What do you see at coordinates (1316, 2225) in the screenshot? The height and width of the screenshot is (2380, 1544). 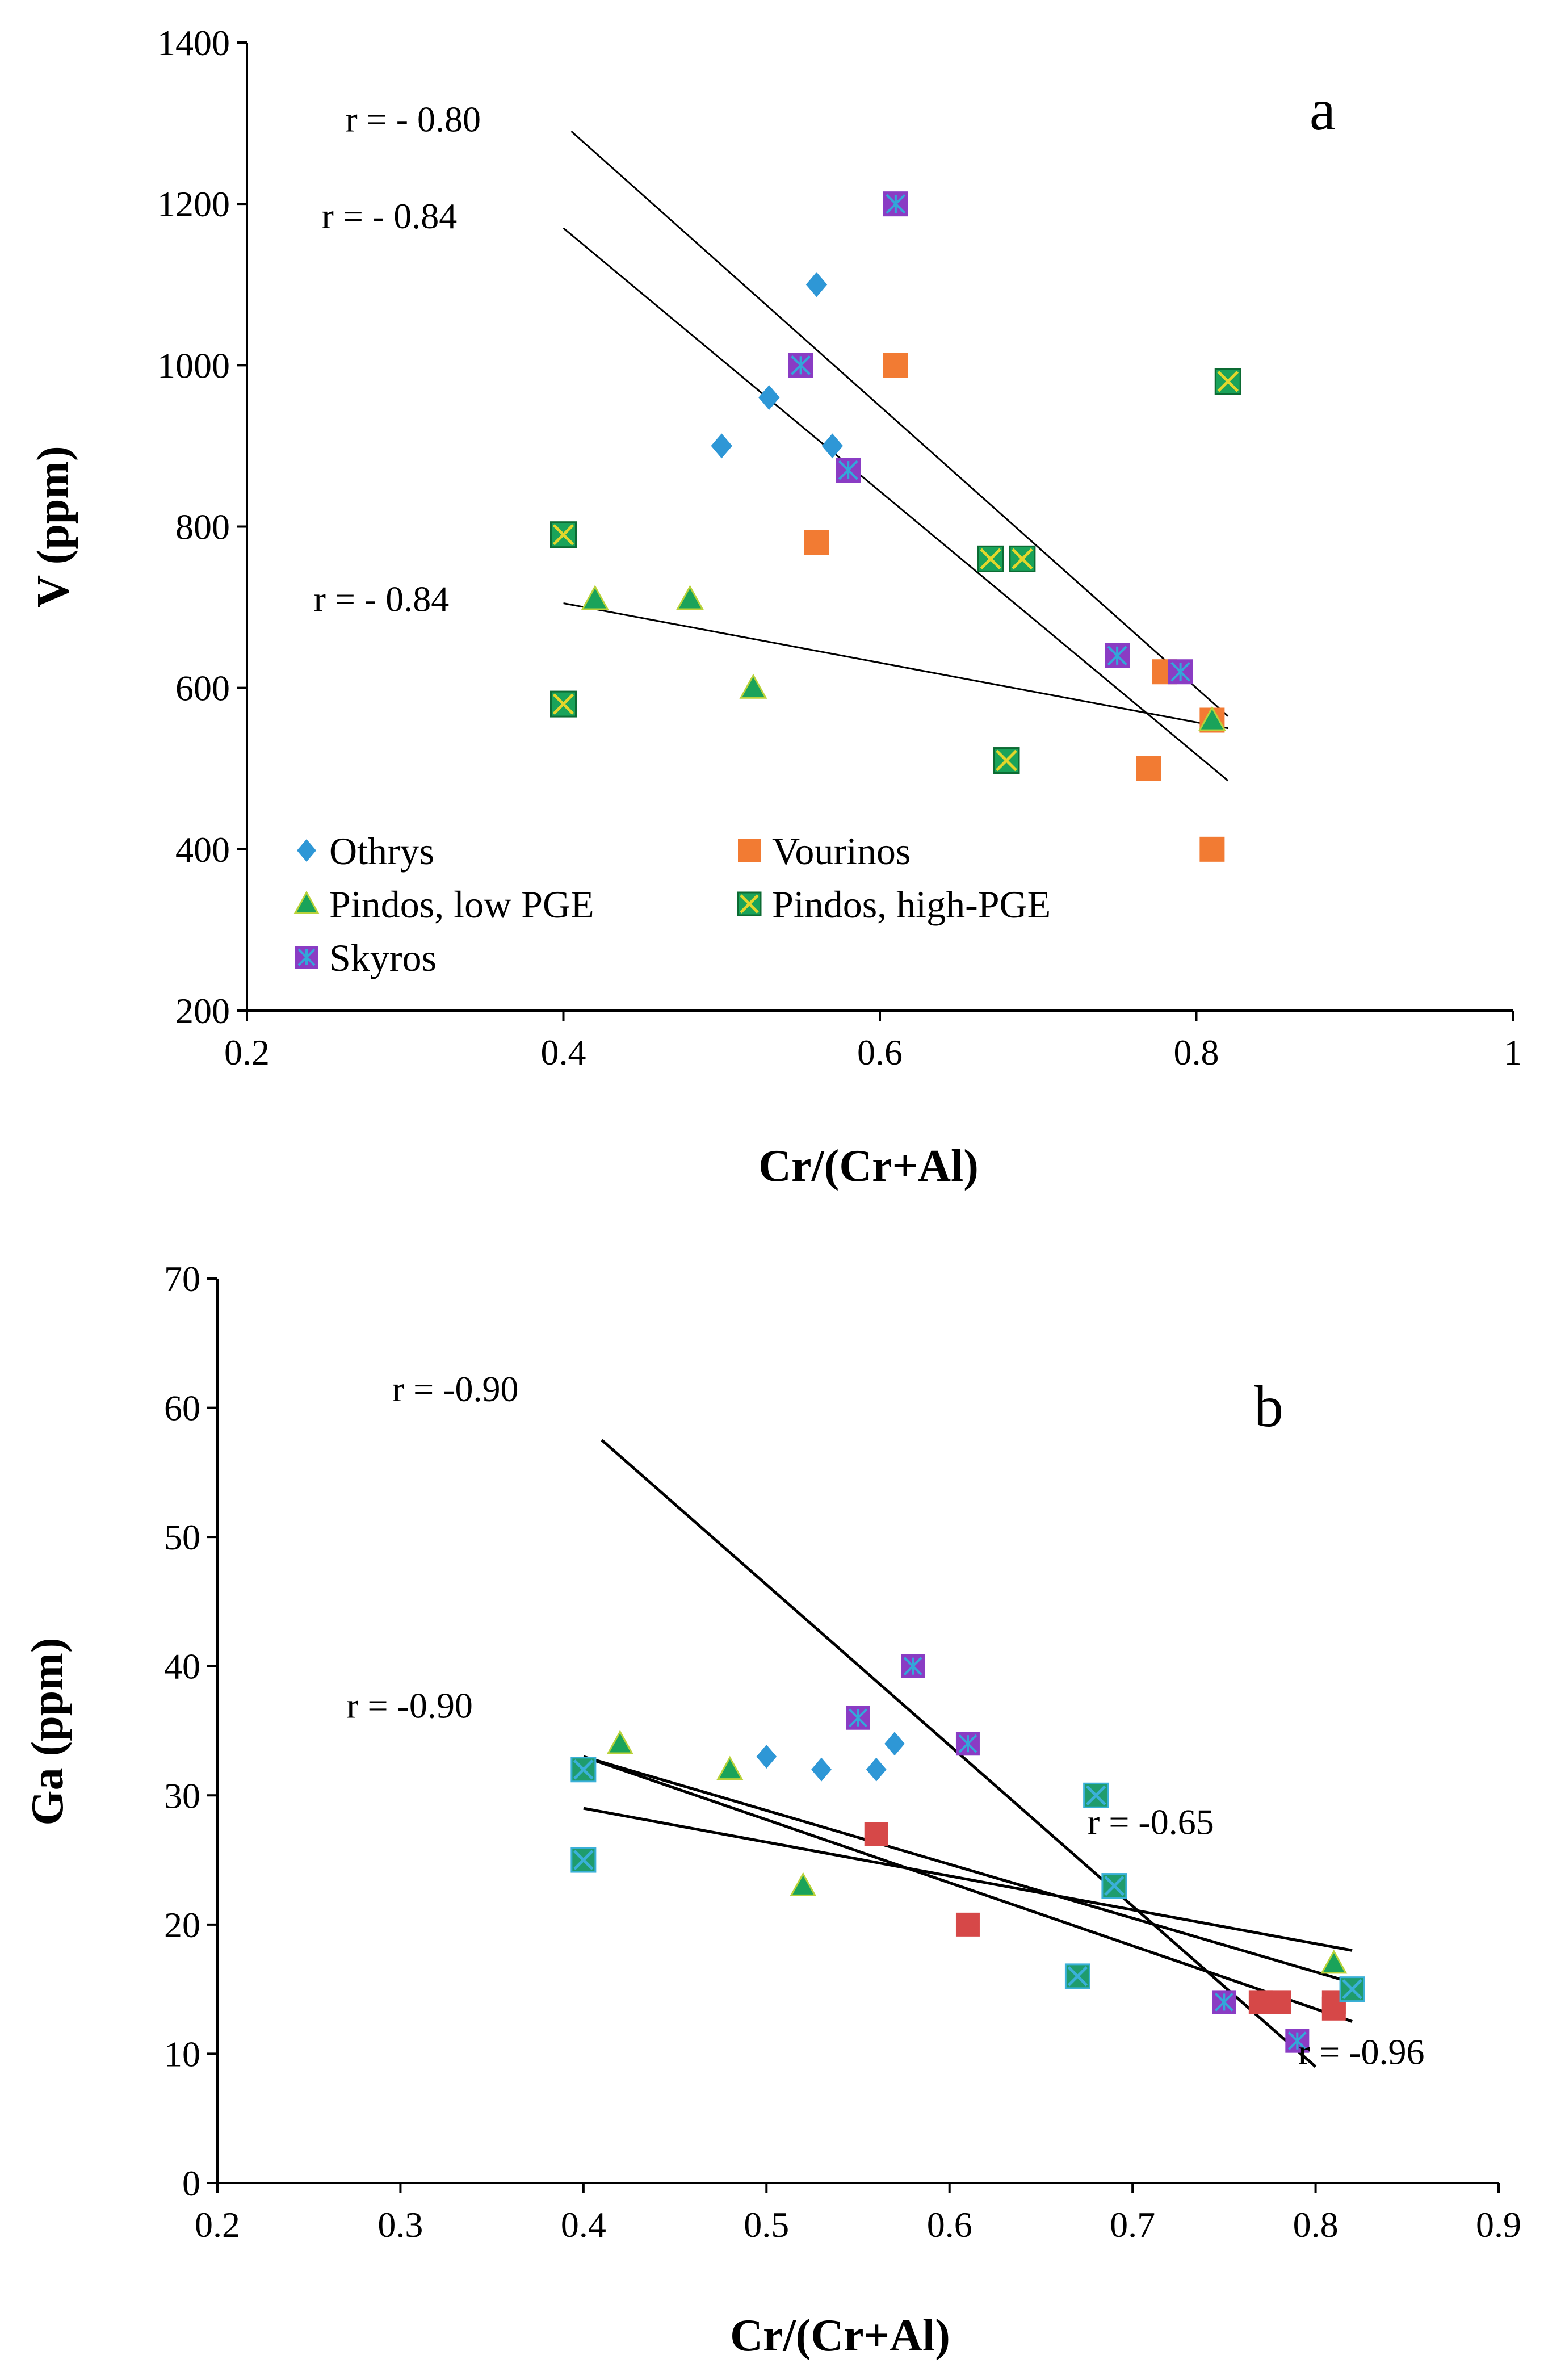 I see `x-tick-label-b: 0.8` at bounding box center [1316, 2225].